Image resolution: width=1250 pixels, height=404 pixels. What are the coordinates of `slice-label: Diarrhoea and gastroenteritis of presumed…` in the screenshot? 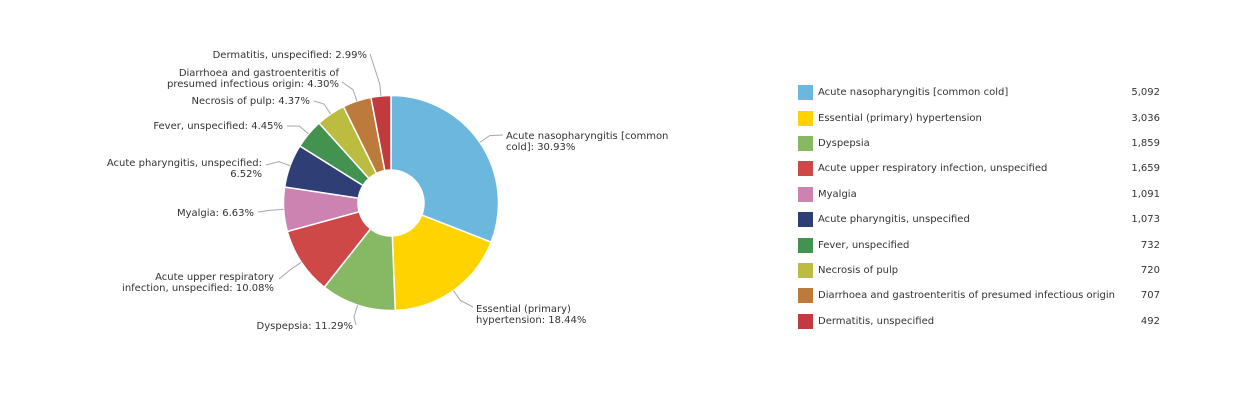 It's located at (253, 79).